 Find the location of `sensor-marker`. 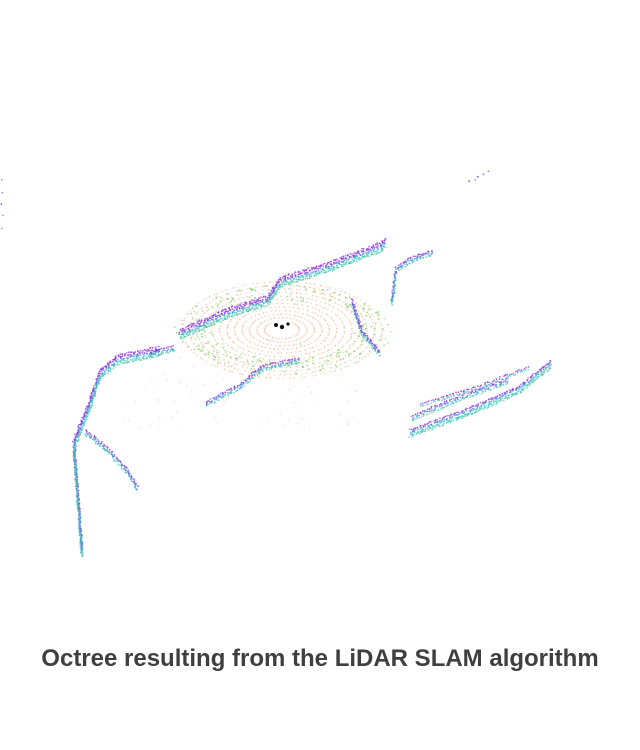

sensor-marker is located at coordinates (282, 328).